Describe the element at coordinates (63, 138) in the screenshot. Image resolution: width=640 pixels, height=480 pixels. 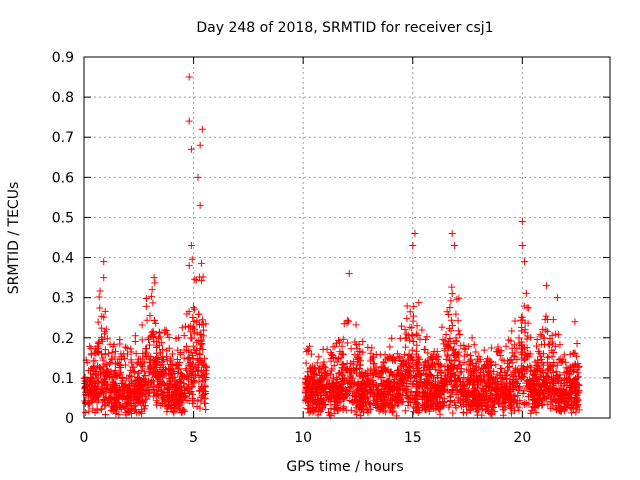
I see `y-tick-label: 0.7` at that location.